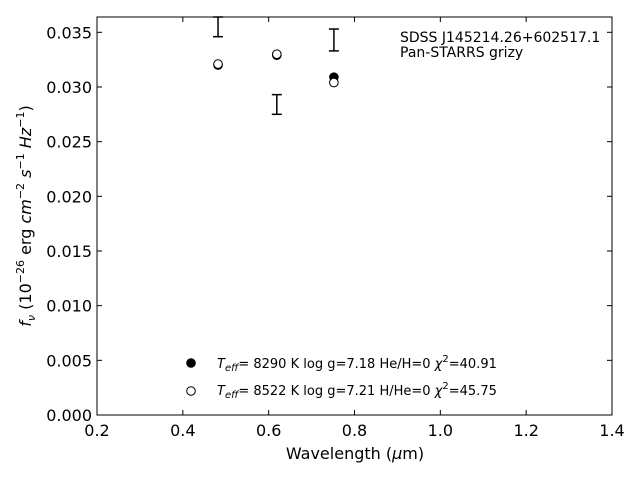 The image size is (640, 480). Describe the element at coordinates (182, 430) in the screenshot. I see `x-tick-label: 0.4` at that location.